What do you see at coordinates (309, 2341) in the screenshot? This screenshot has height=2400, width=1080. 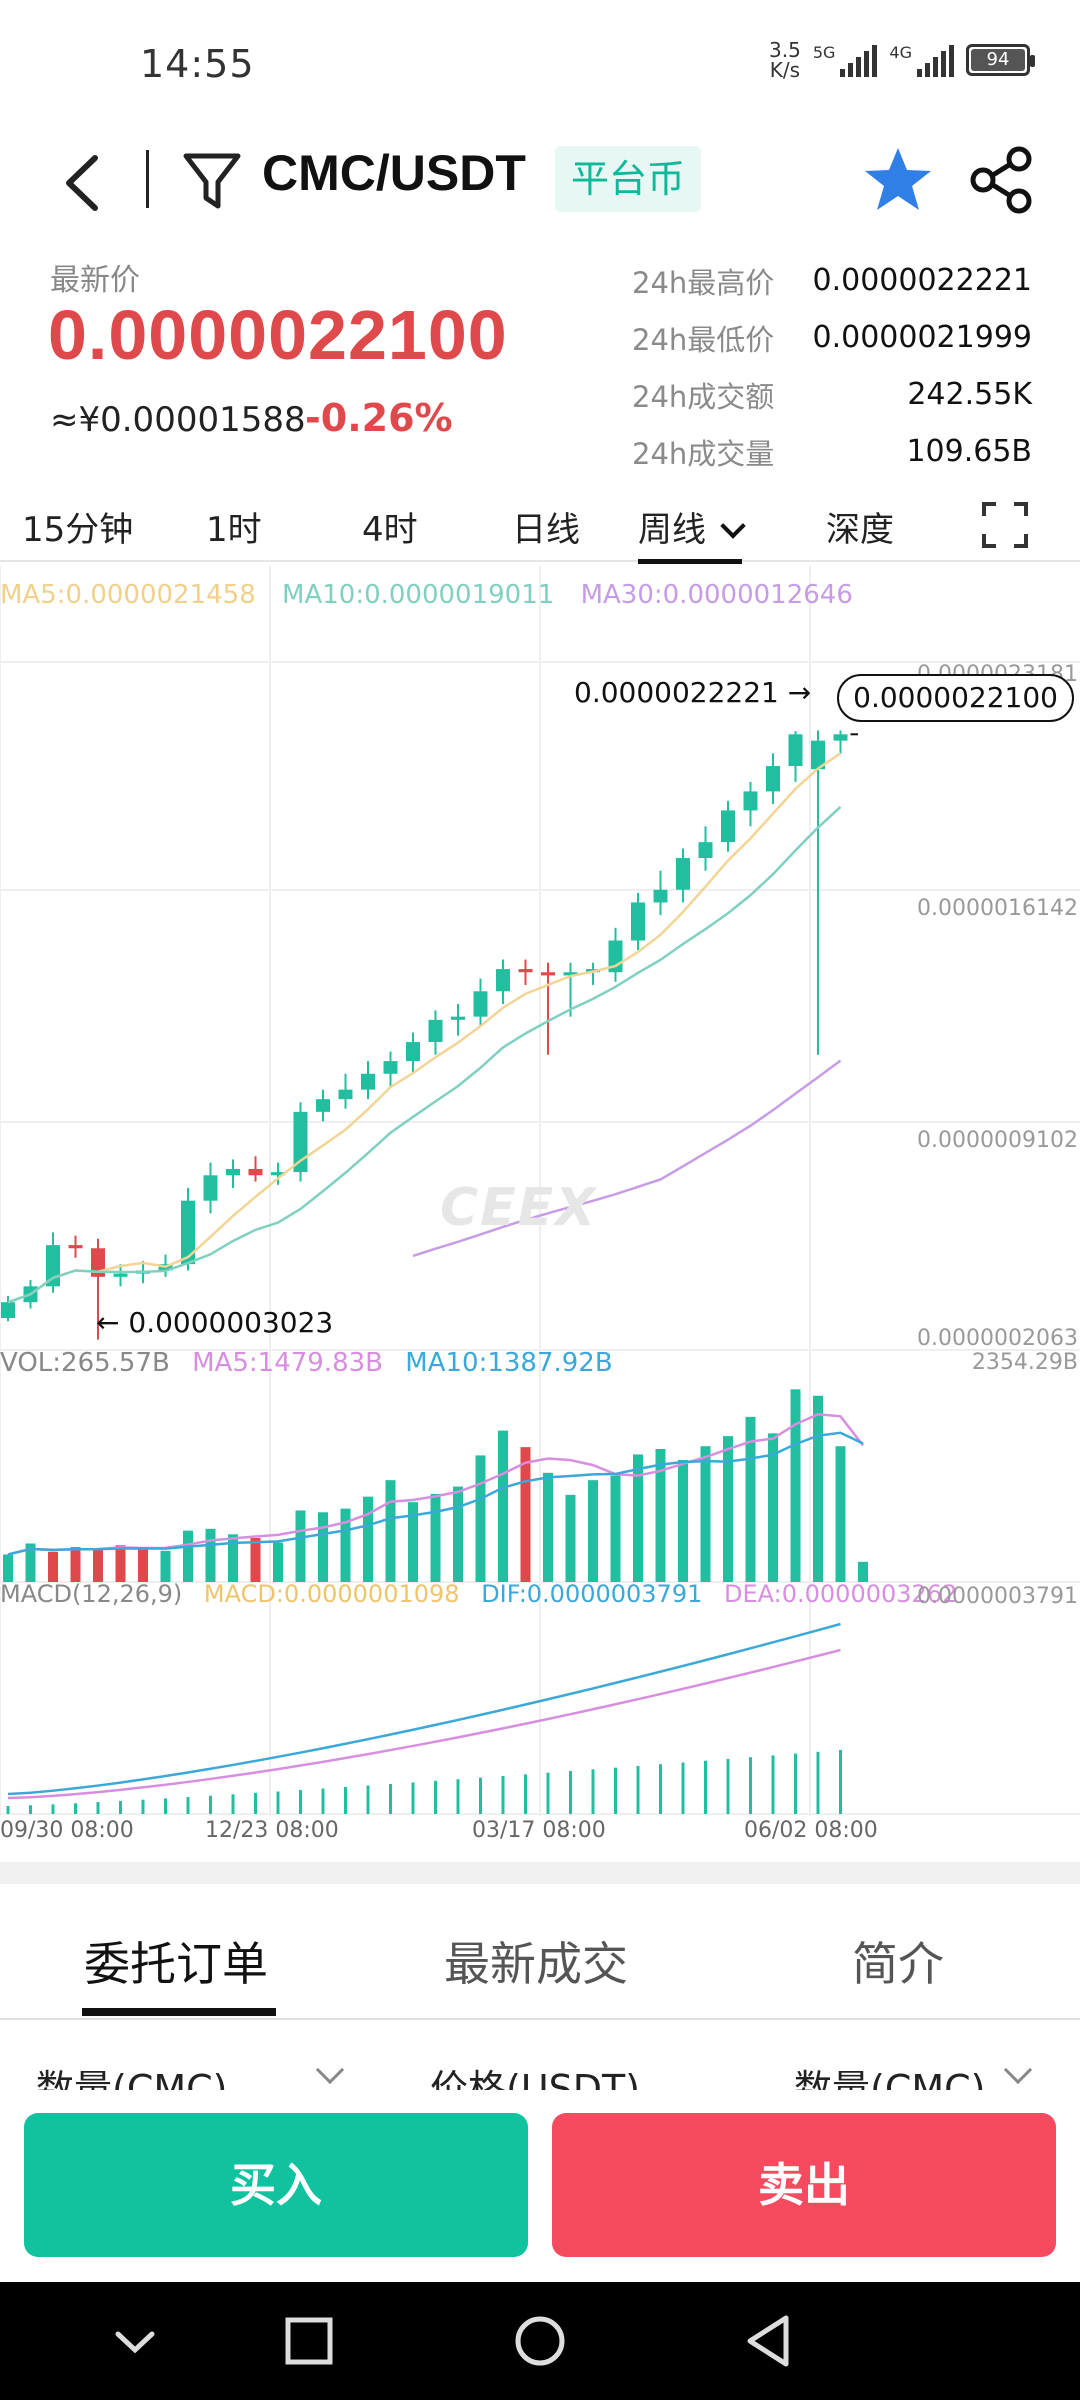 I see `nav-recents-icon` at bounding box center [309, 2341].